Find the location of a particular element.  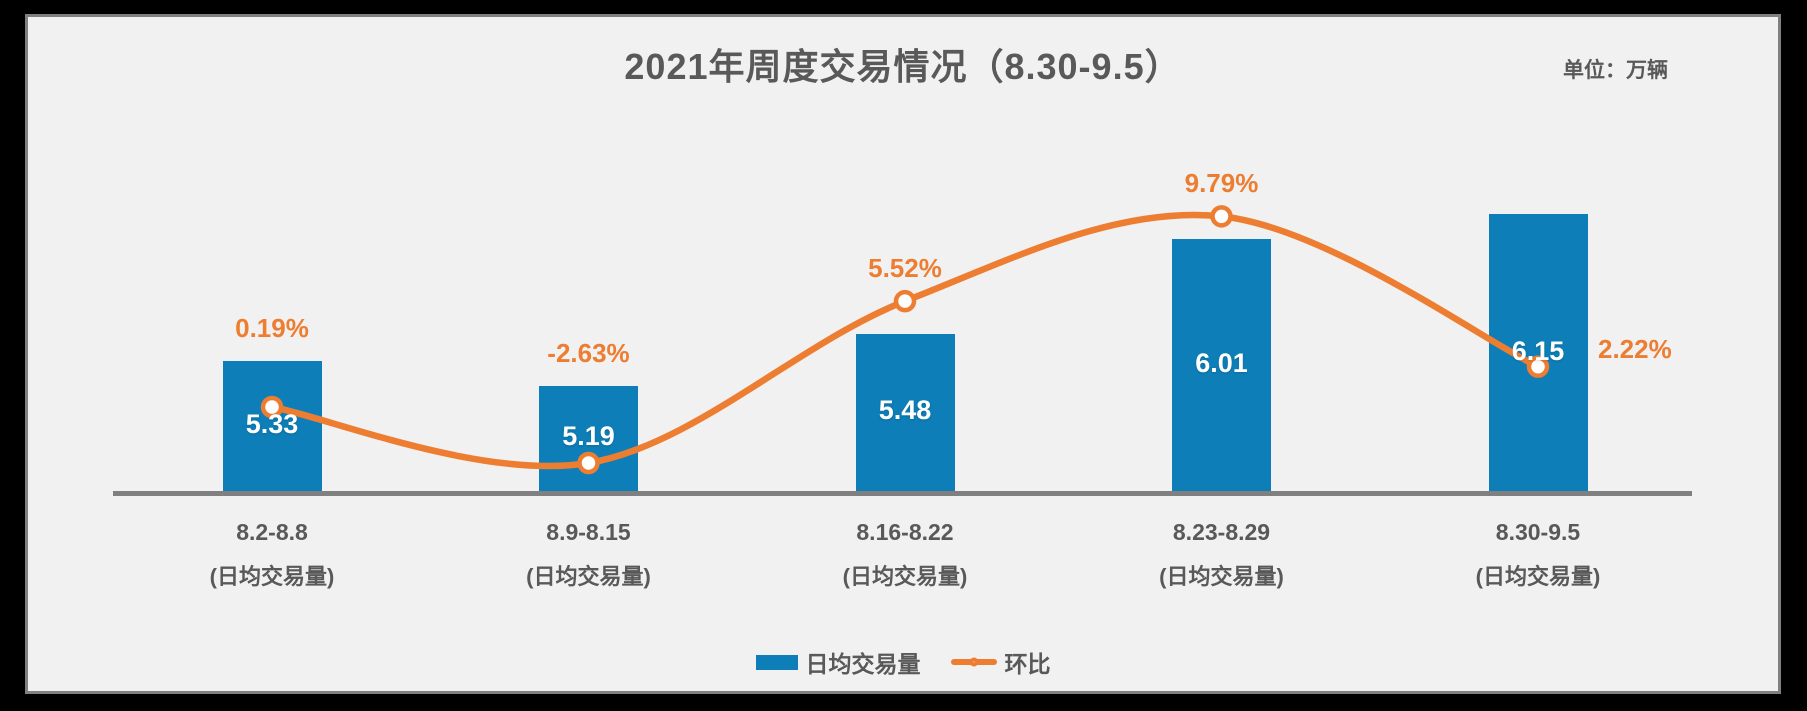

pct-label: 9.79% is located at coordinates (1221, 183).